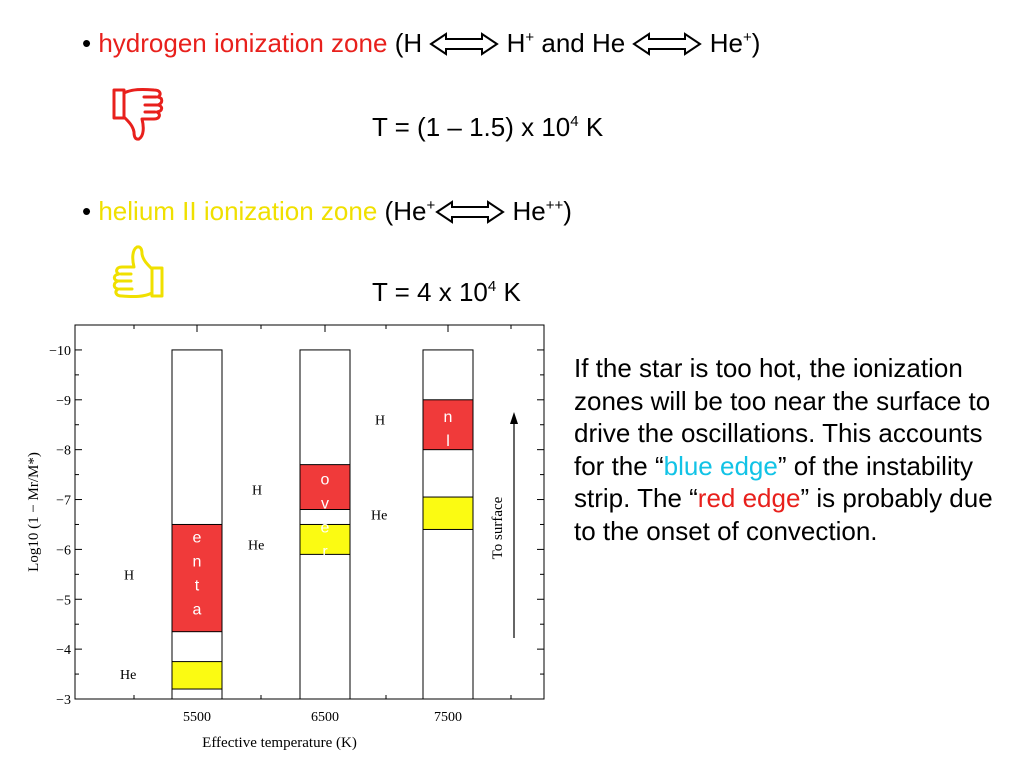 The image size is (1024, 768). Describe the element at coordinates (197, 609) in the screenshot. I see `overlay-letter: a` at that location.